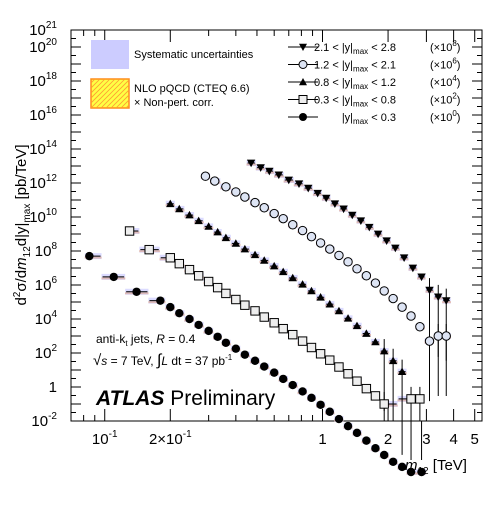  What do you see at coordinates (445, 81) in the screenshot?
I see `legend-scale-label: (×10⁴)` at bounding box center [445, 81].